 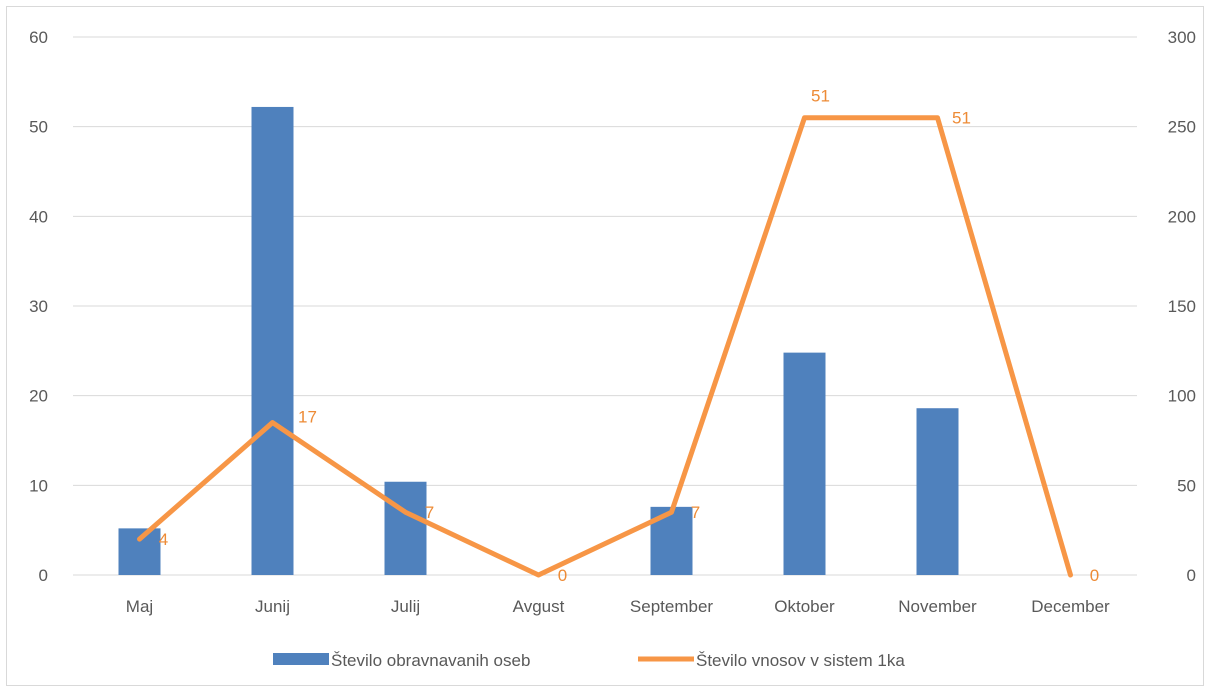 I want to click on right-axis-ticks: 0 50 100 150 200 250 300, so click(x=1182, y=306).